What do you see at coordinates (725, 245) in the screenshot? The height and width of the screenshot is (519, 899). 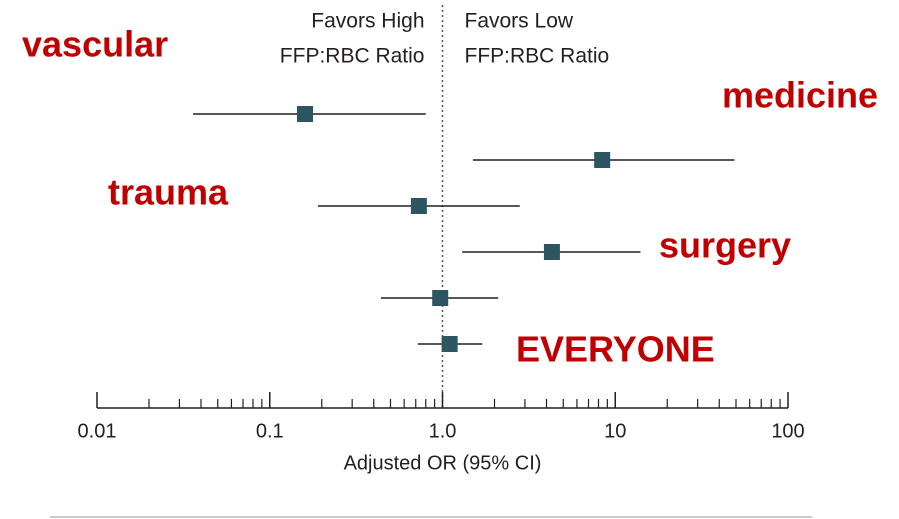 I see `group-annotation: surgery` at bounding box center [725, 245].